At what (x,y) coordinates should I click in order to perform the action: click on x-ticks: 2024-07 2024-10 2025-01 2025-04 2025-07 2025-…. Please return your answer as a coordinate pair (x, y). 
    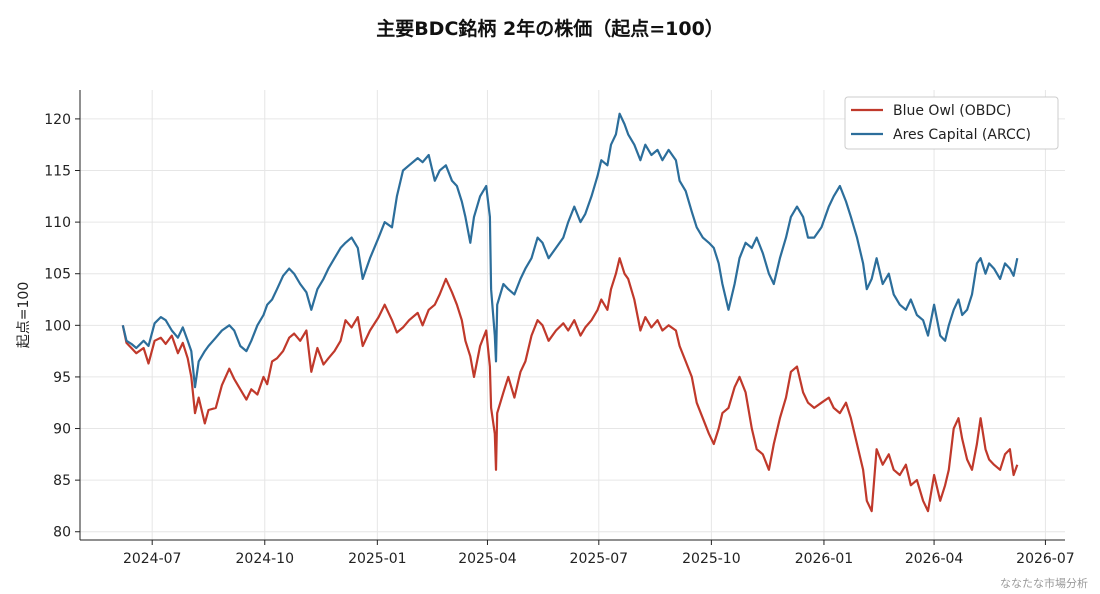
    Looking at the image, I should click on (599, 553).